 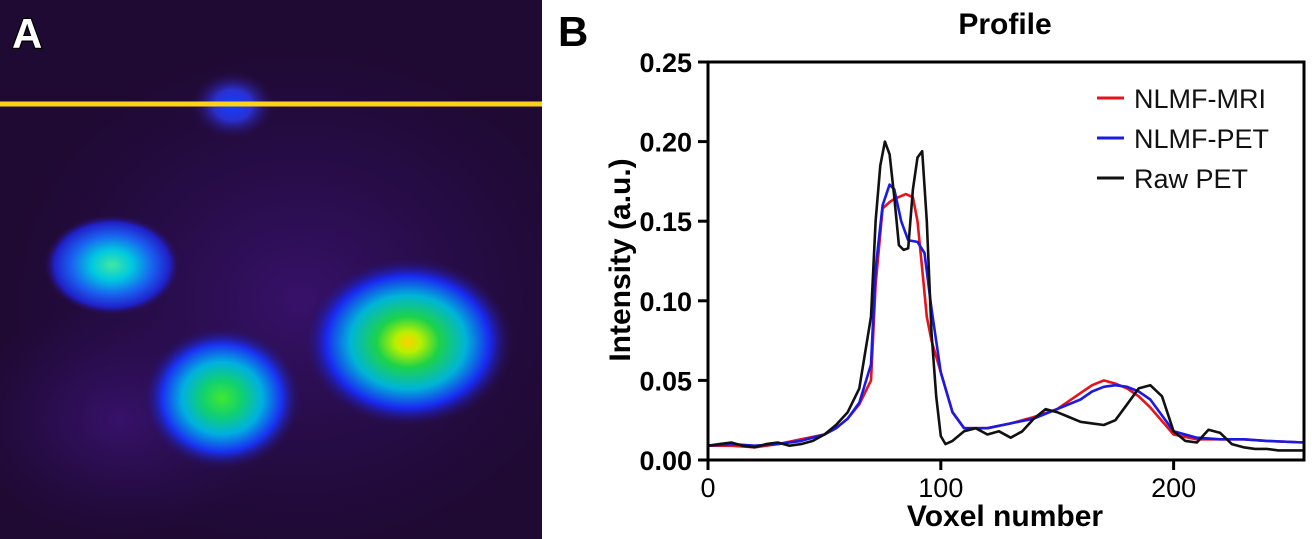 I want to click on legend-label: Raw PET, so click(x=1191, y=179).